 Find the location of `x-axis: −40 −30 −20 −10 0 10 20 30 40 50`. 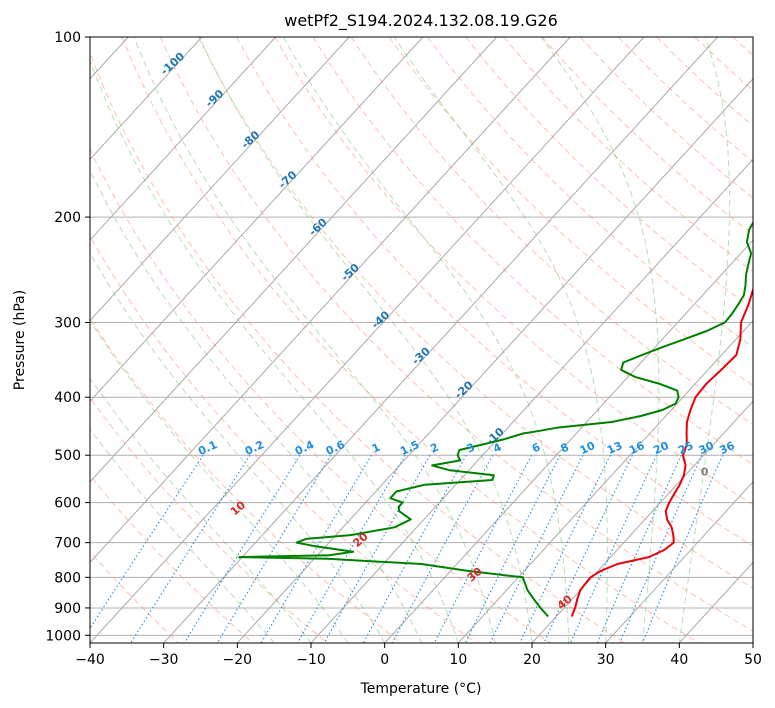

x-axis: −40 −30 −20 −10 0 10 20 30 40 50 is located at coordinates (418, 655).